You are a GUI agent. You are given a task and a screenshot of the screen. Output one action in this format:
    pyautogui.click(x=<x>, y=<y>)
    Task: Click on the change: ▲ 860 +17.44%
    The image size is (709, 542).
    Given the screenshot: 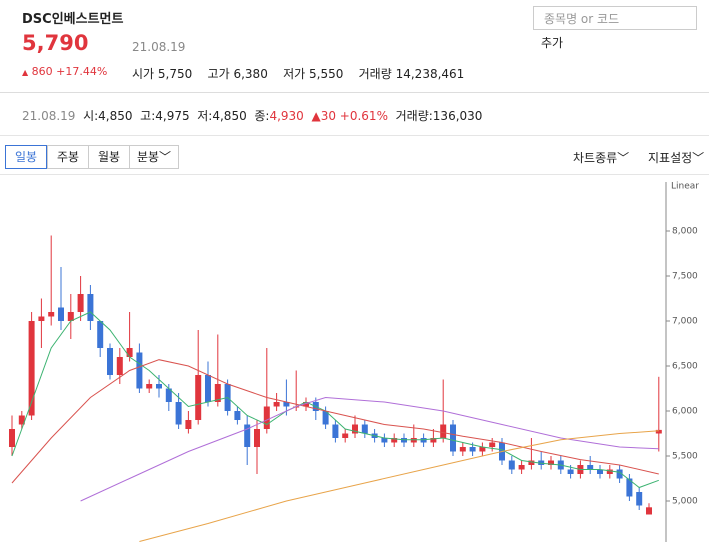 What is the action you would take?
    pyautogui.click(x=65, y=71)
    